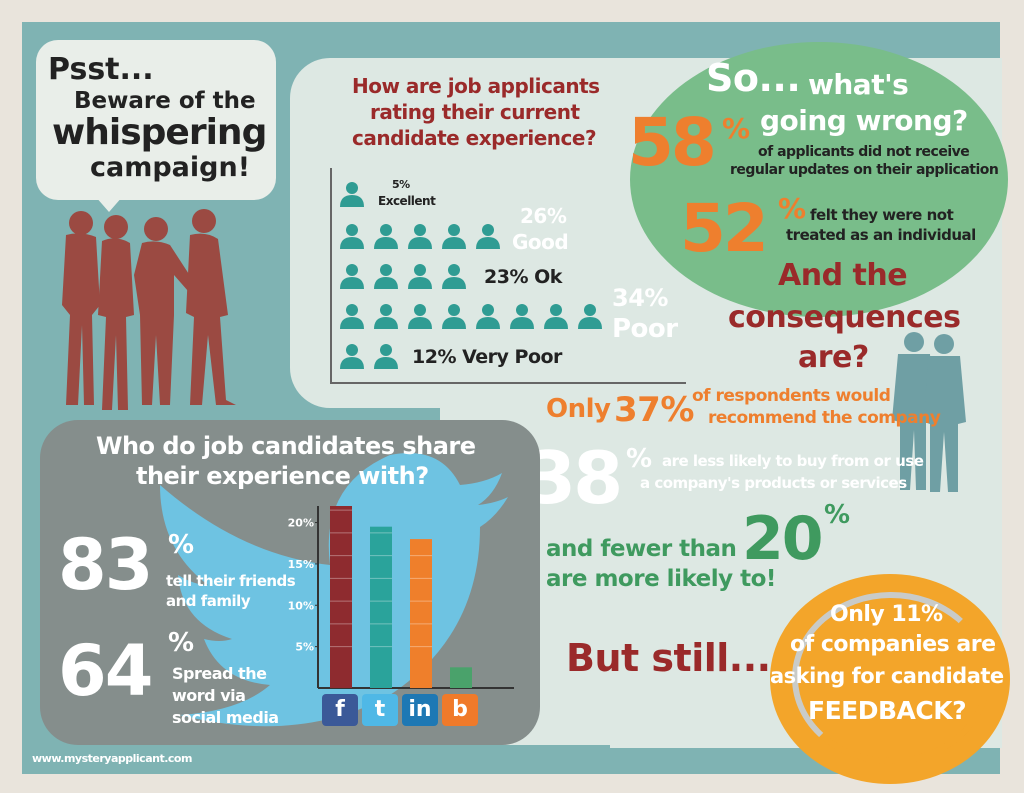 The width and height of the screenshot is (1024, 793). What do you see at coordinates (639, 459) in the screenshot?
I see `stat-38-pct: %` at bounding box center [639, 459].